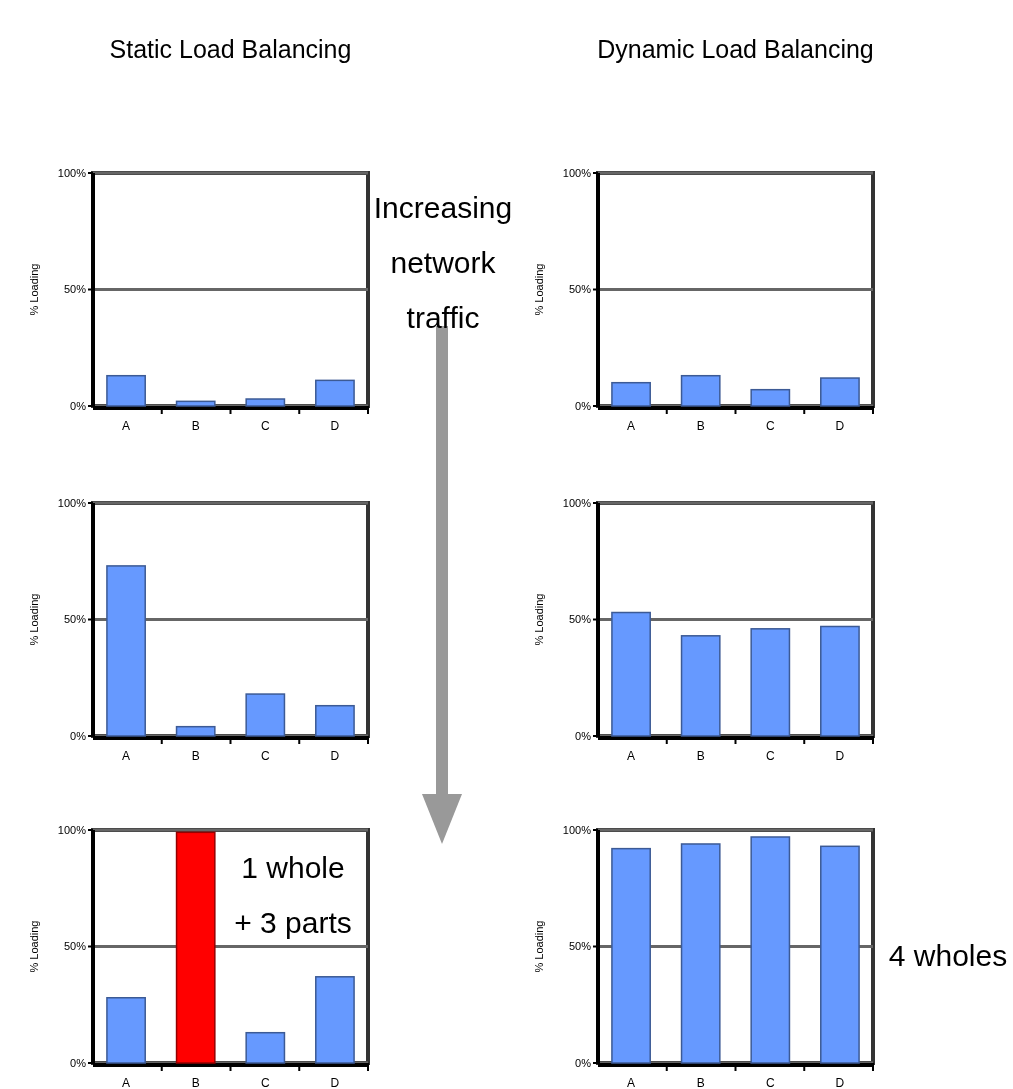 The width and height of the screenshot is (1013, 1089). Describe the element at coordinates (230, 49) in the screenshot. I see `chart-title: Static Load Balancing` at that location.